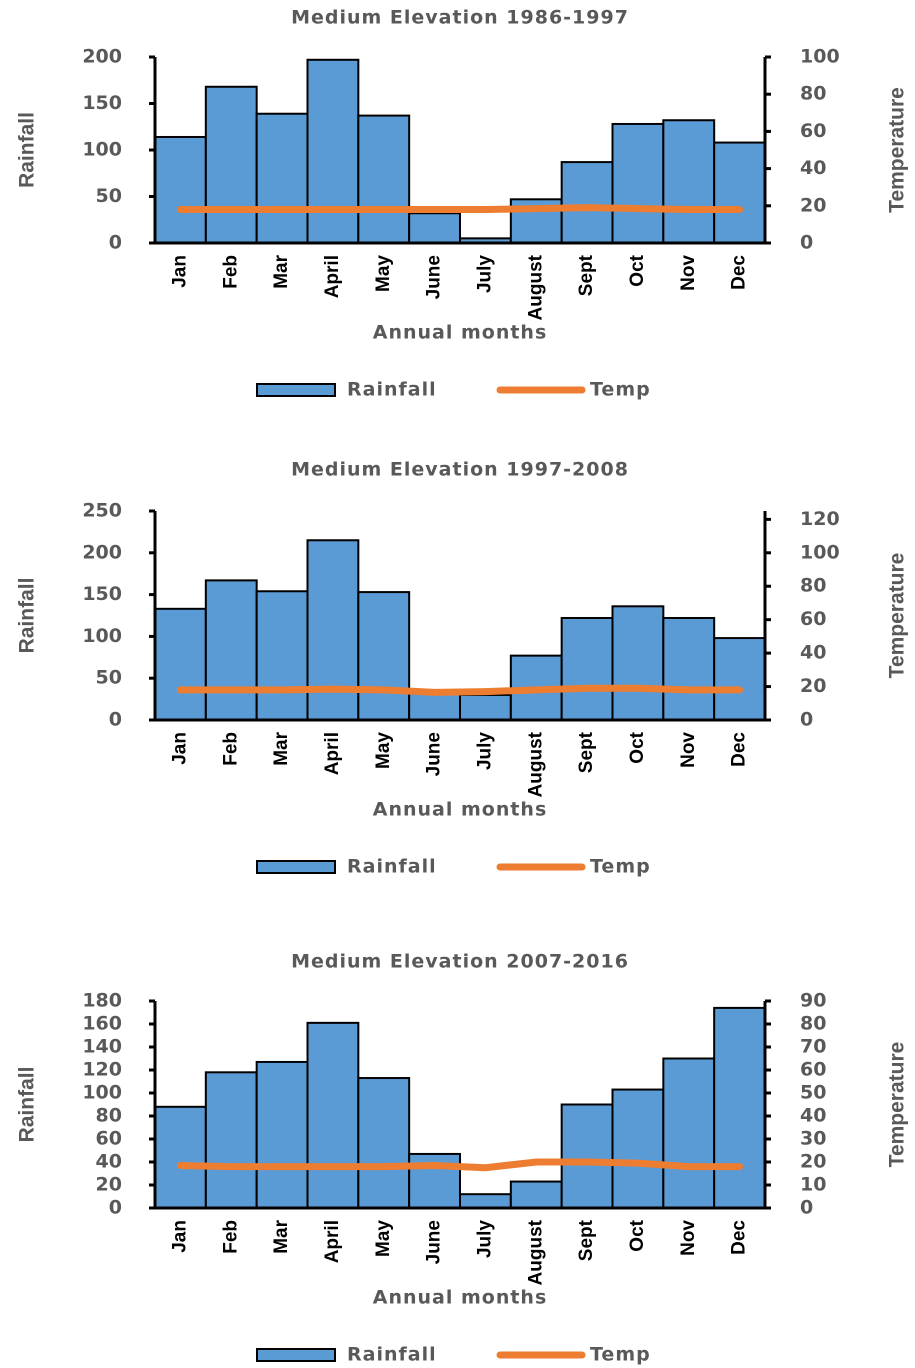 This screenshot has width=915, height=1368. I want to click on x-tick-label: Feb, so click(230, 749).